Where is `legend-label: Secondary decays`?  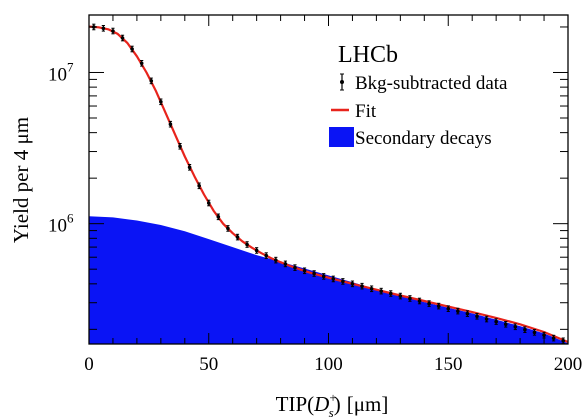
legend-label: Secondary decays is located at coordinates (423, 138).